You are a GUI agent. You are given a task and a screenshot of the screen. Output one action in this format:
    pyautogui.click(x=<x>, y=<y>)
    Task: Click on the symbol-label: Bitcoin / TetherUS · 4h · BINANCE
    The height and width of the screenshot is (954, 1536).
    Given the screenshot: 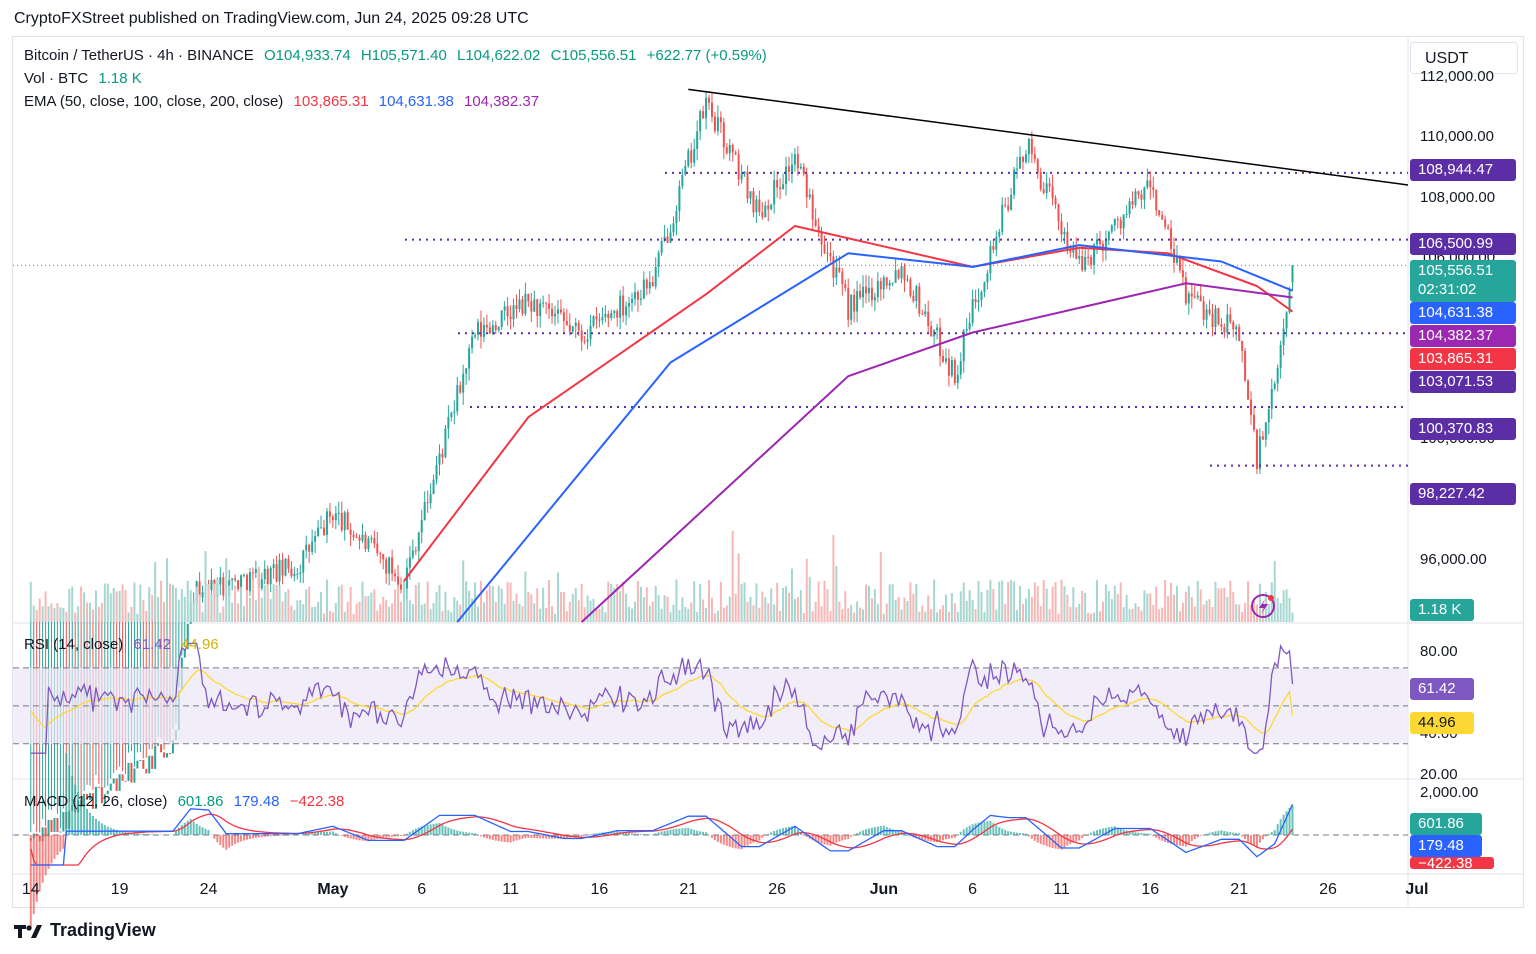 What is the action you would take?
    pyautogui.click(x=139, y=55)
    